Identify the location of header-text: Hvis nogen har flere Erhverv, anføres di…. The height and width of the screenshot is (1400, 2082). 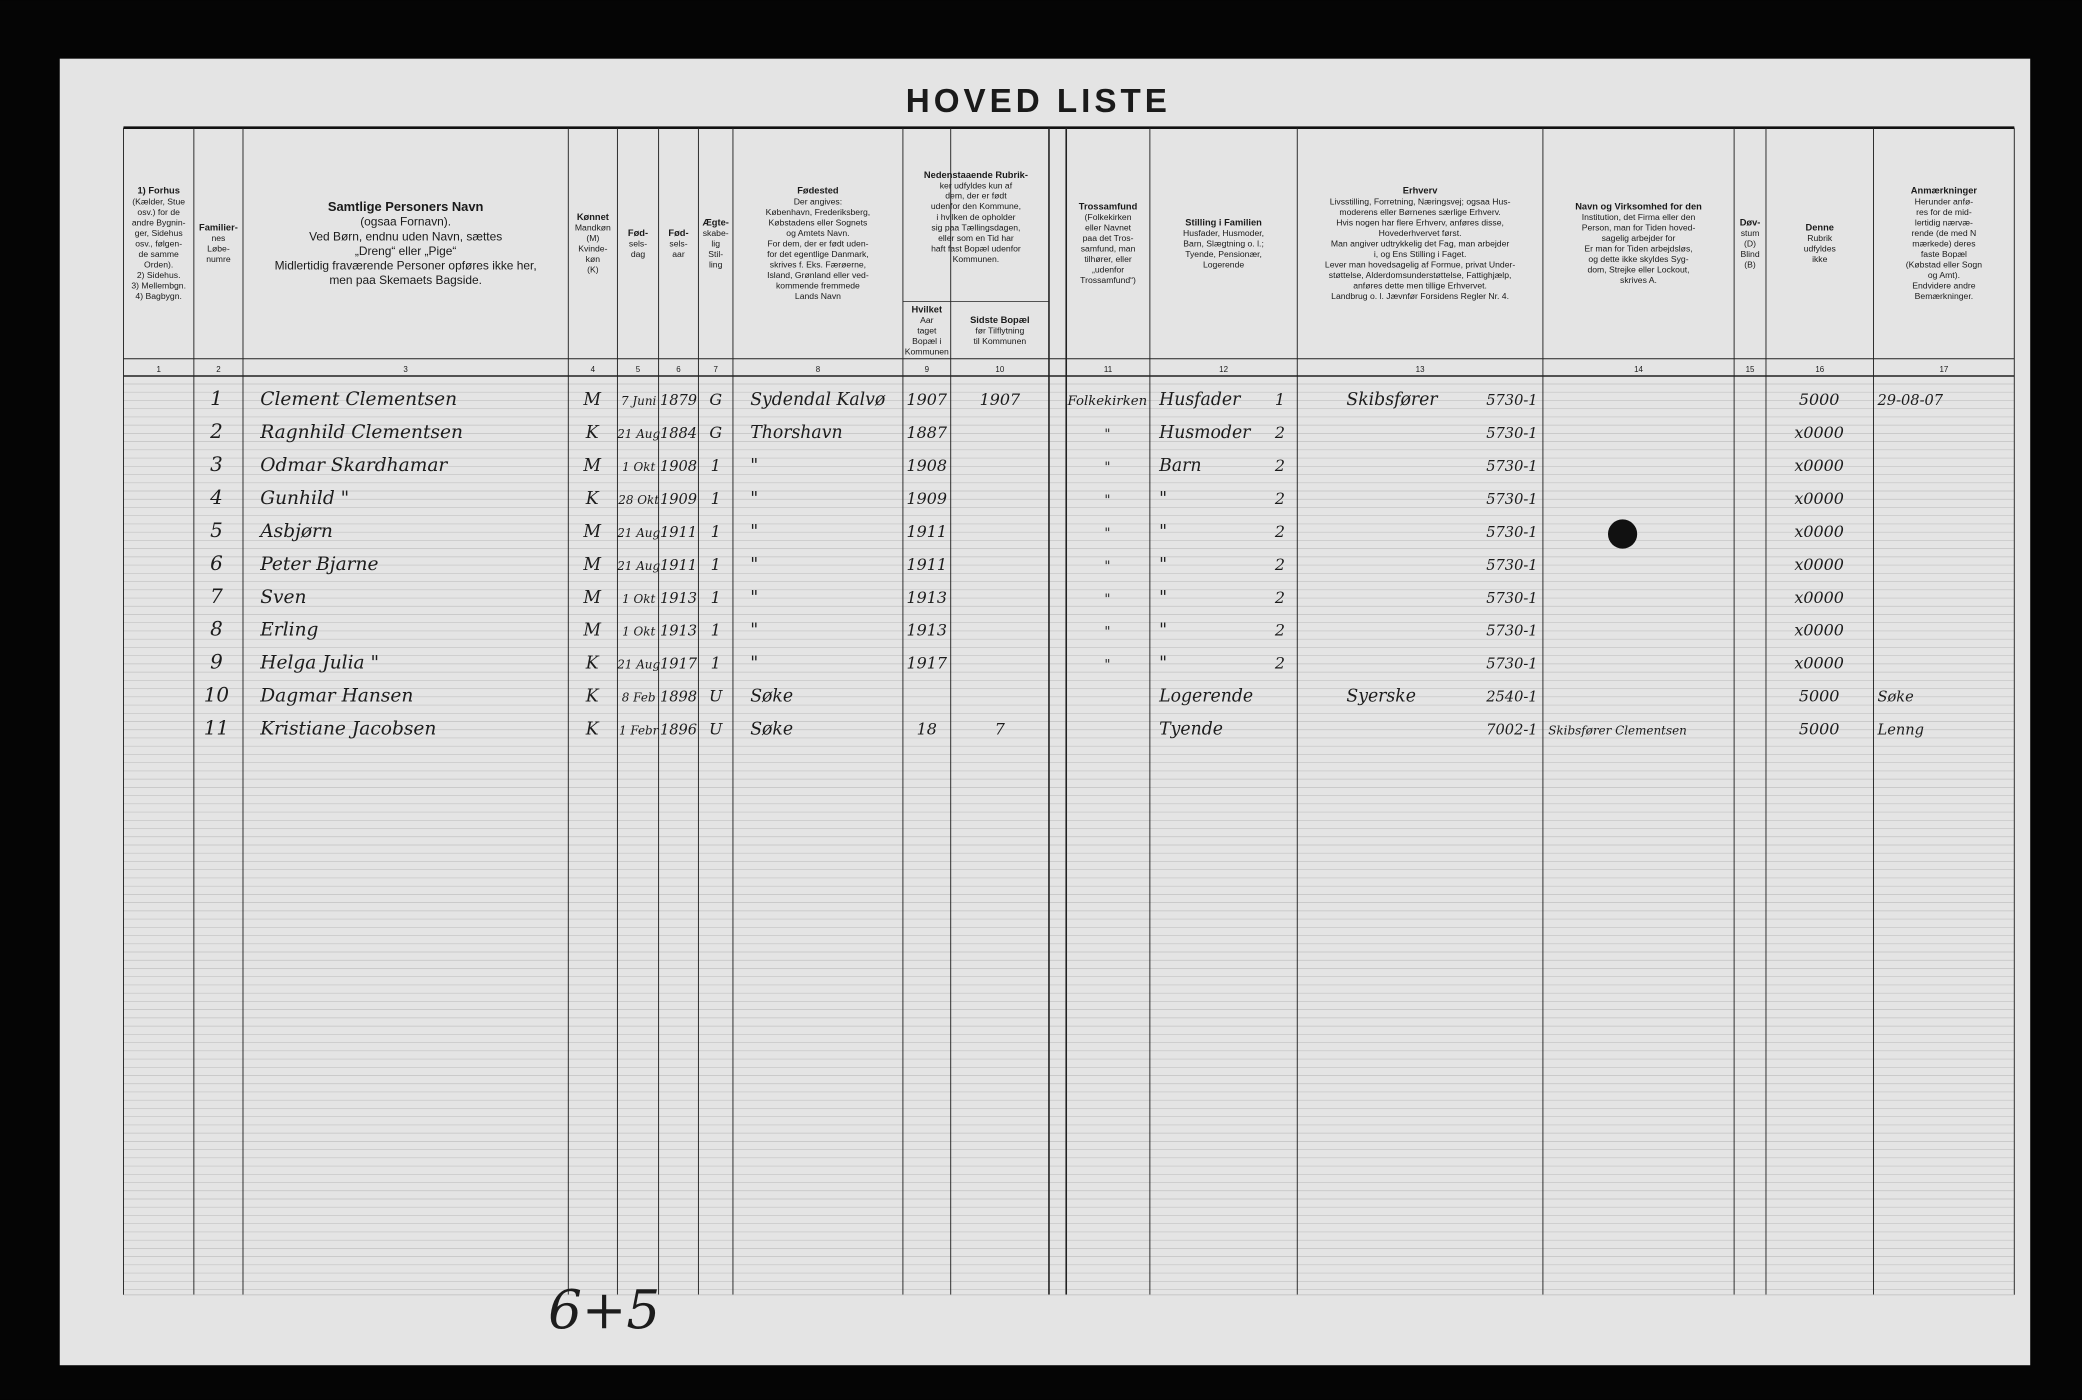
(1420, 222).